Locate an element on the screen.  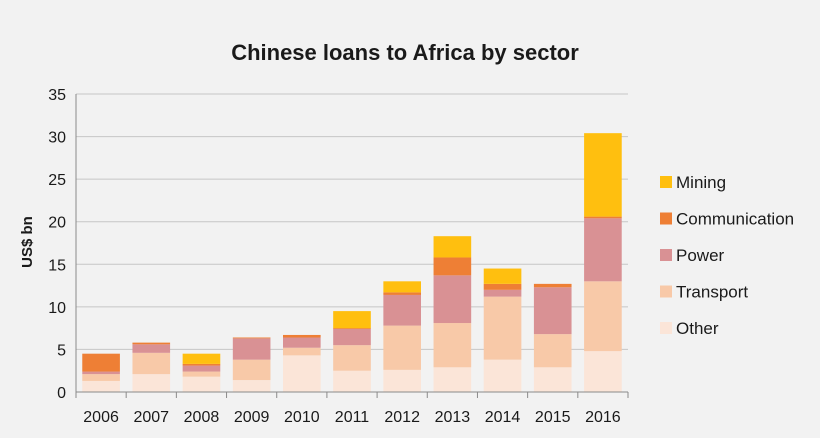
y-tick-label: 25 is located at coordinates (57, 180).